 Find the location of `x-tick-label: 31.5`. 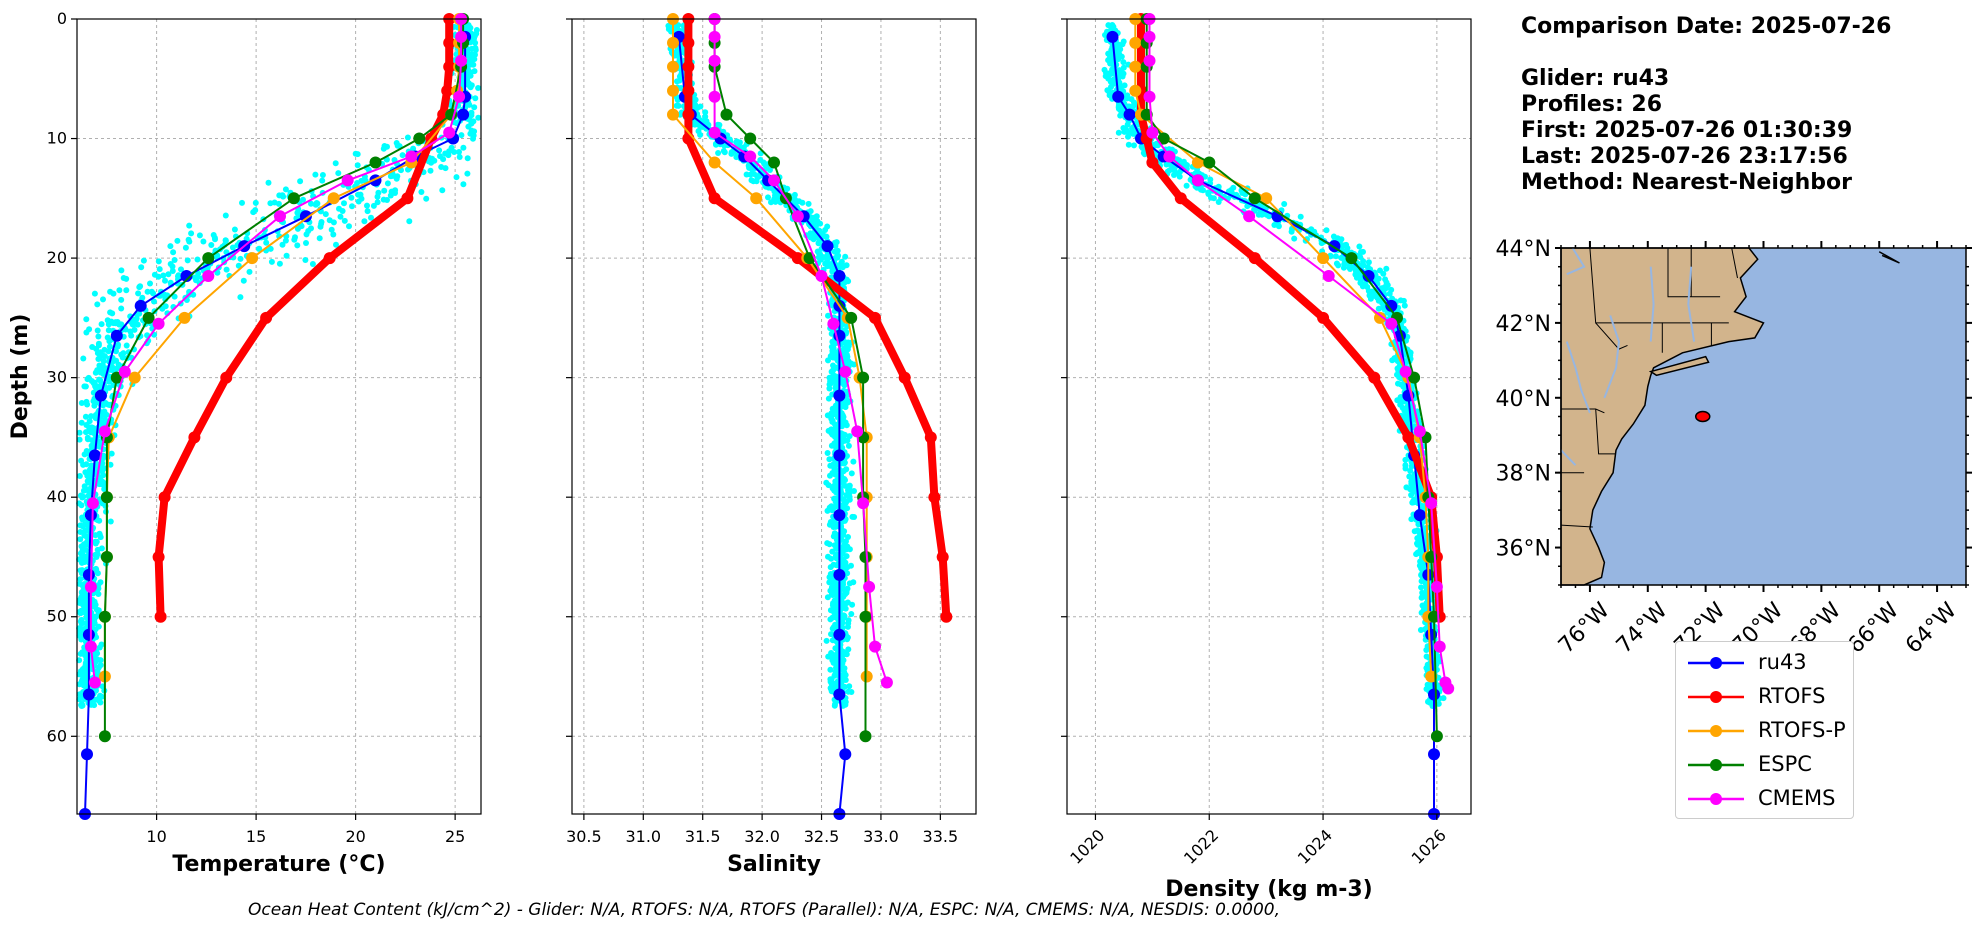

x-tick-label: 31.5 is located at coordinates (703, 836).